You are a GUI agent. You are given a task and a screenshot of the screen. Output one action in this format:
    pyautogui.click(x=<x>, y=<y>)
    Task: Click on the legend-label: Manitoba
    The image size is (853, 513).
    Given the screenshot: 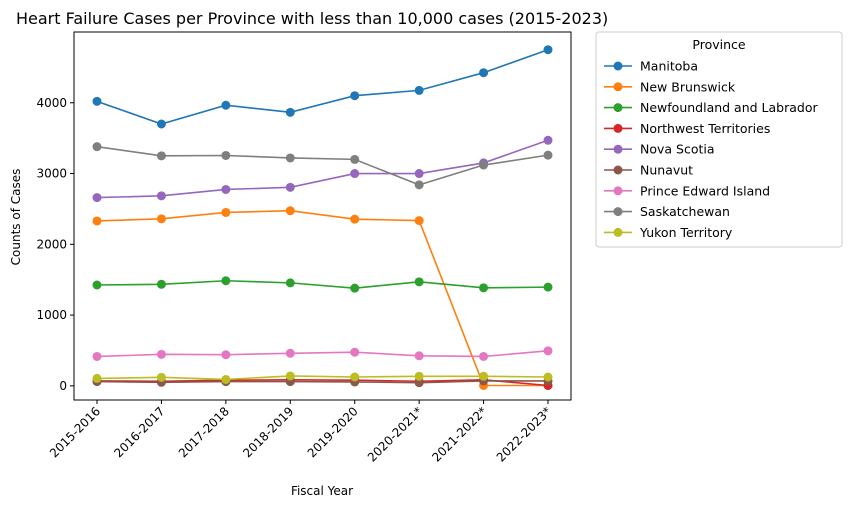 What is the action you would take?
    pyautogui.click(x=669, y=66)
    